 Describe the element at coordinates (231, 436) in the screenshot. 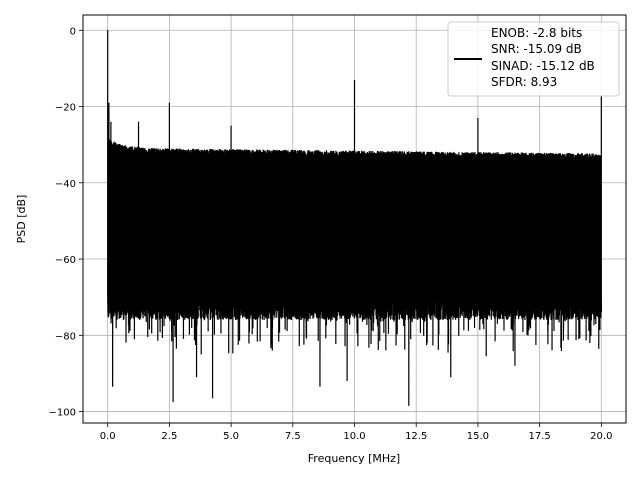

I see `x-tick-label: 5.0` at that location.